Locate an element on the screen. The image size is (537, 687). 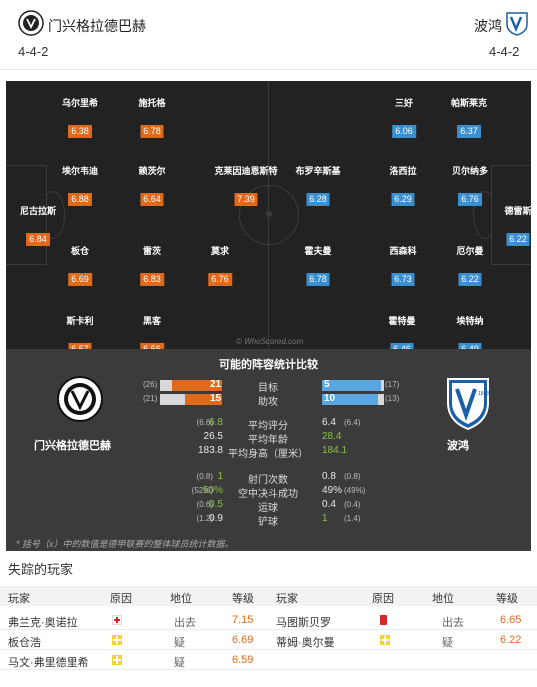
away-player: 洛西拉 6.29 is located at coordinates (403, 185).